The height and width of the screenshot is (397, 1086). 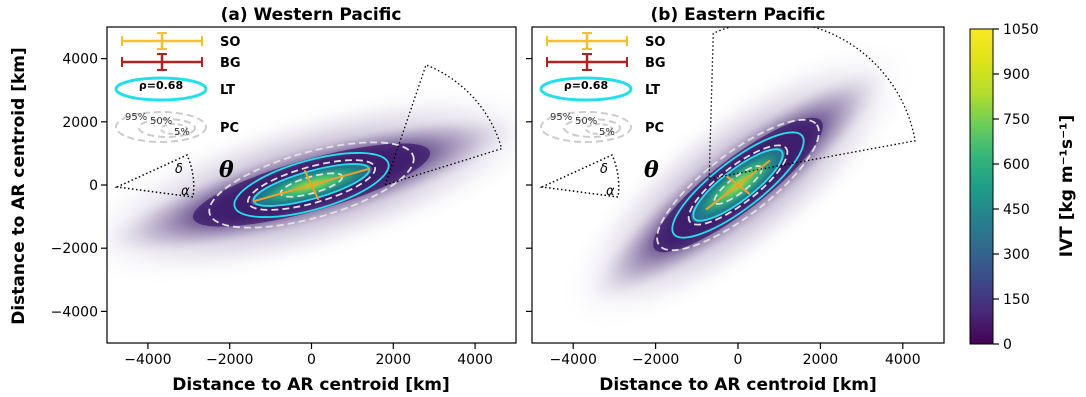 I want to click on colorbar-ticks: 0 150 300 450 600 750 900 1050, so click(x=1016, y=187).